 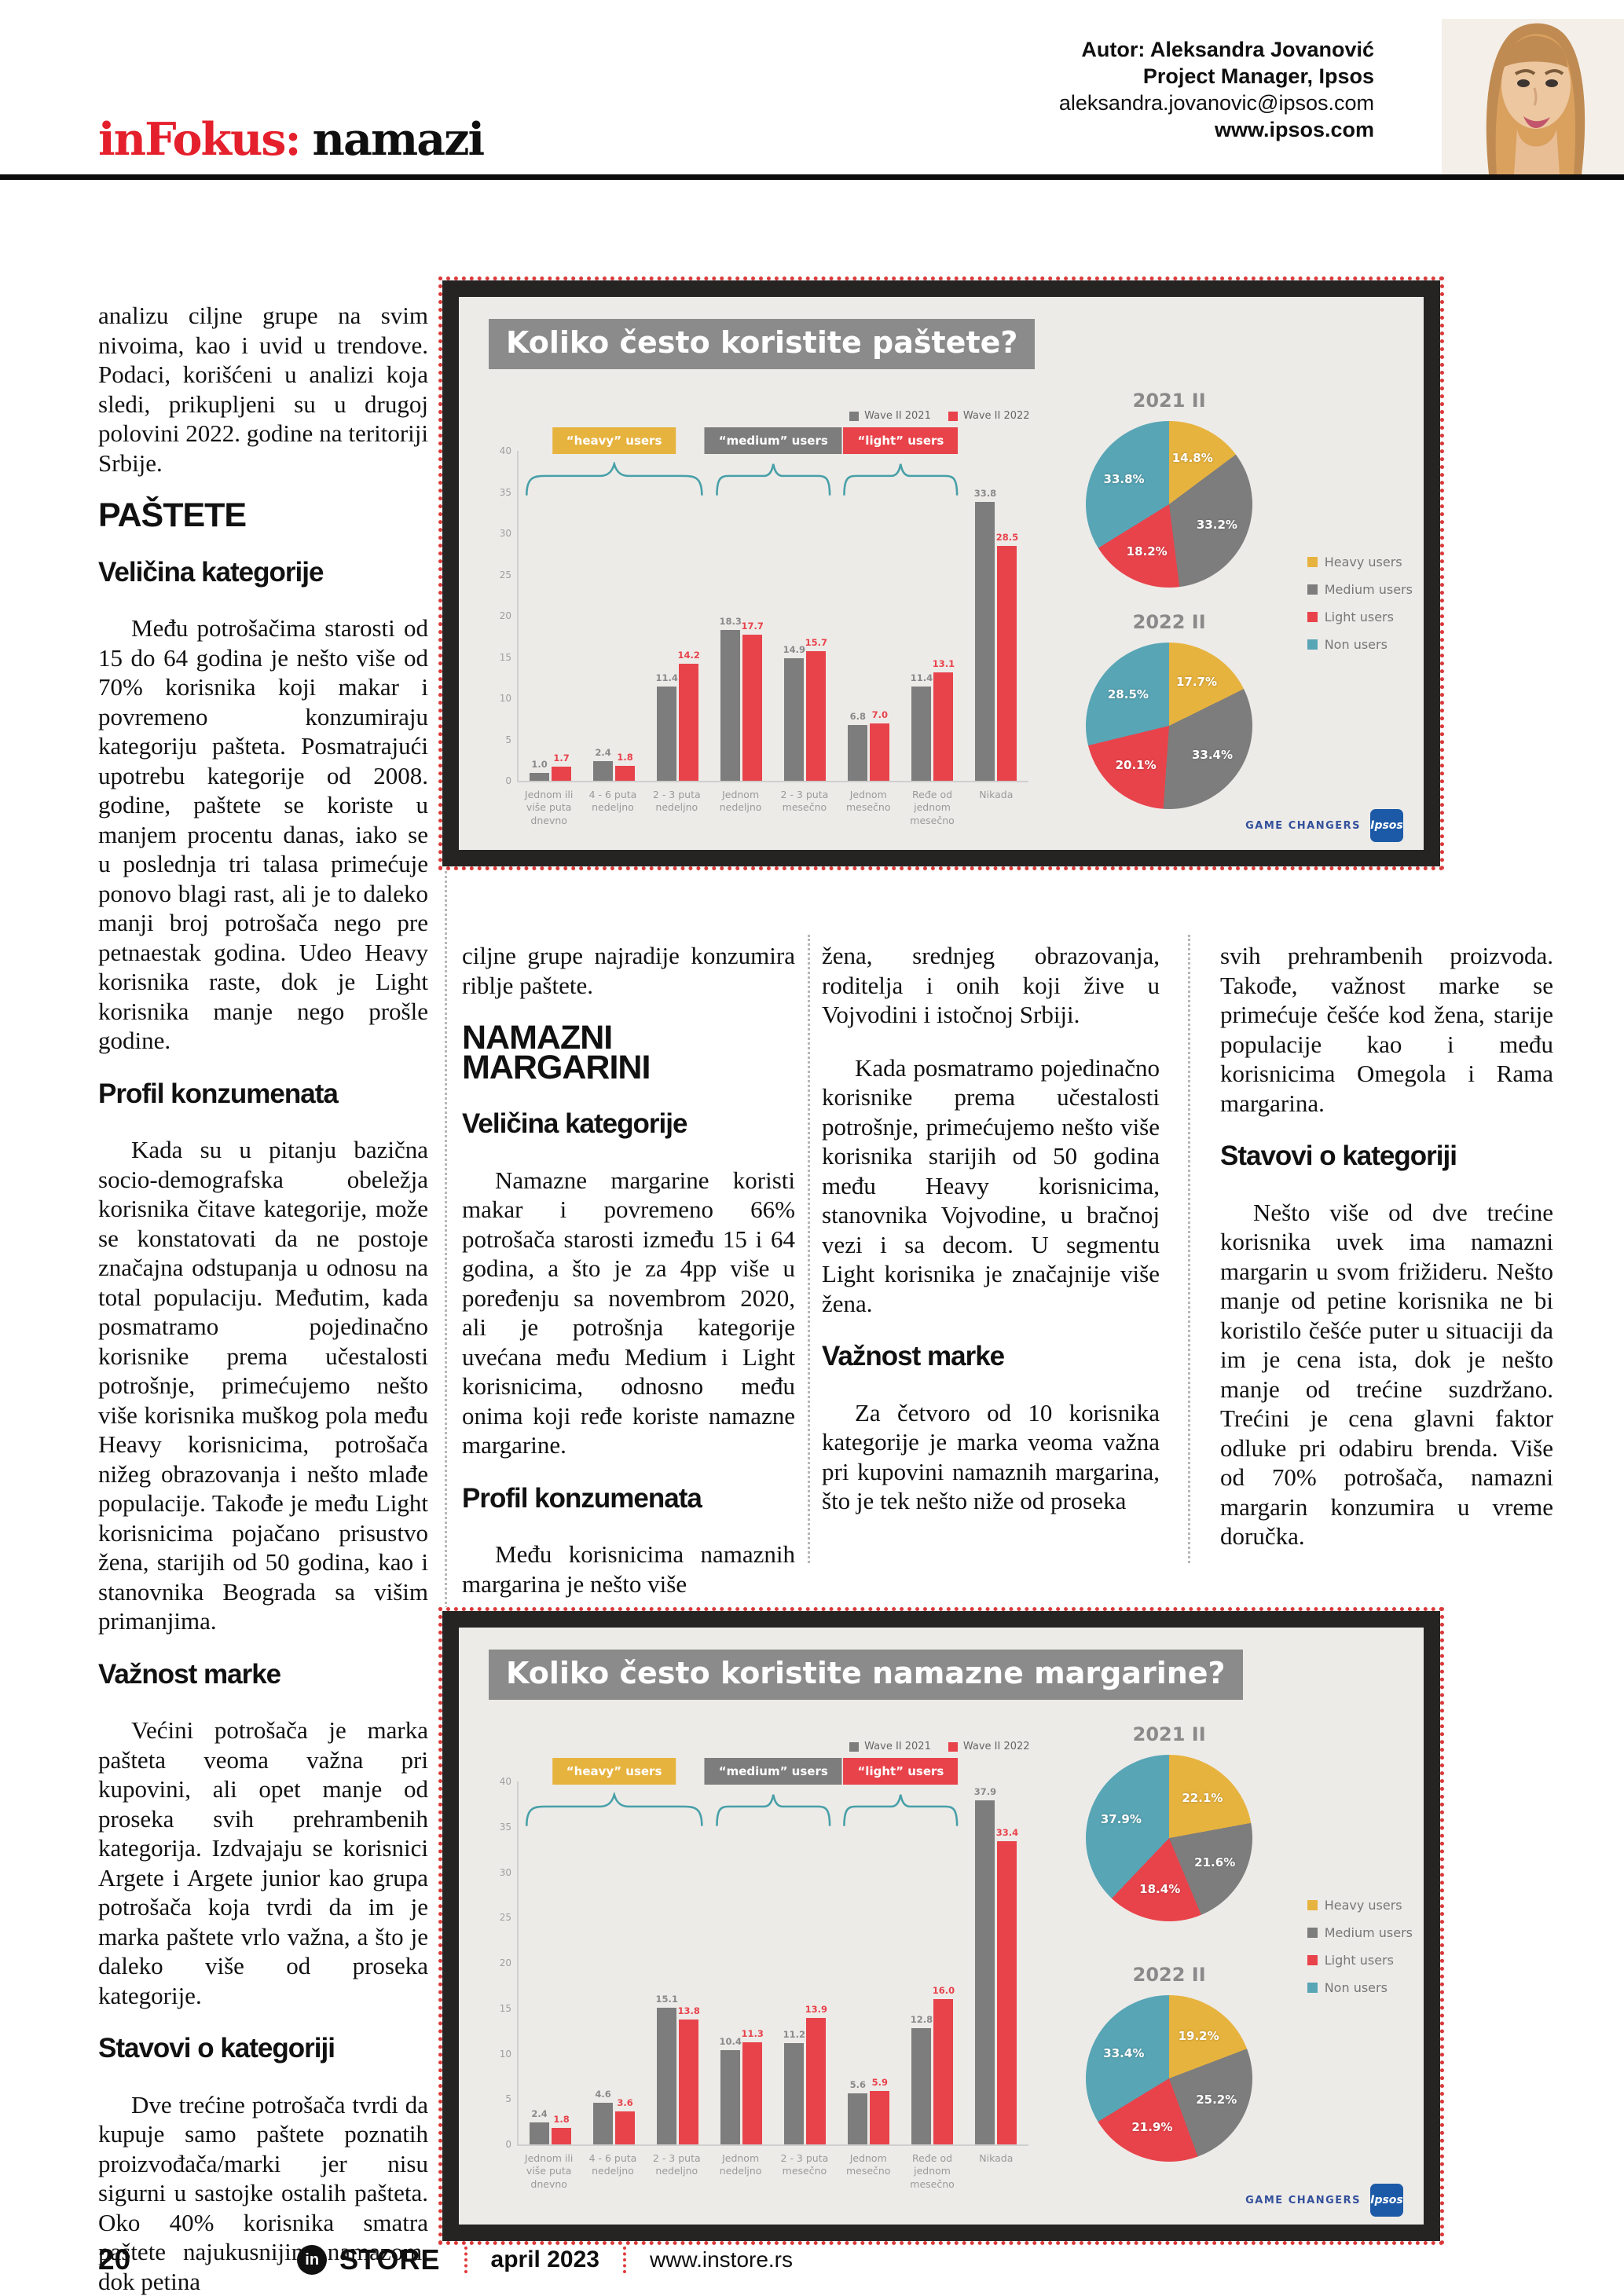 I want to click on subheading-profil-konzumenata: Profil konzumenata, so click(x=218, y=1093).